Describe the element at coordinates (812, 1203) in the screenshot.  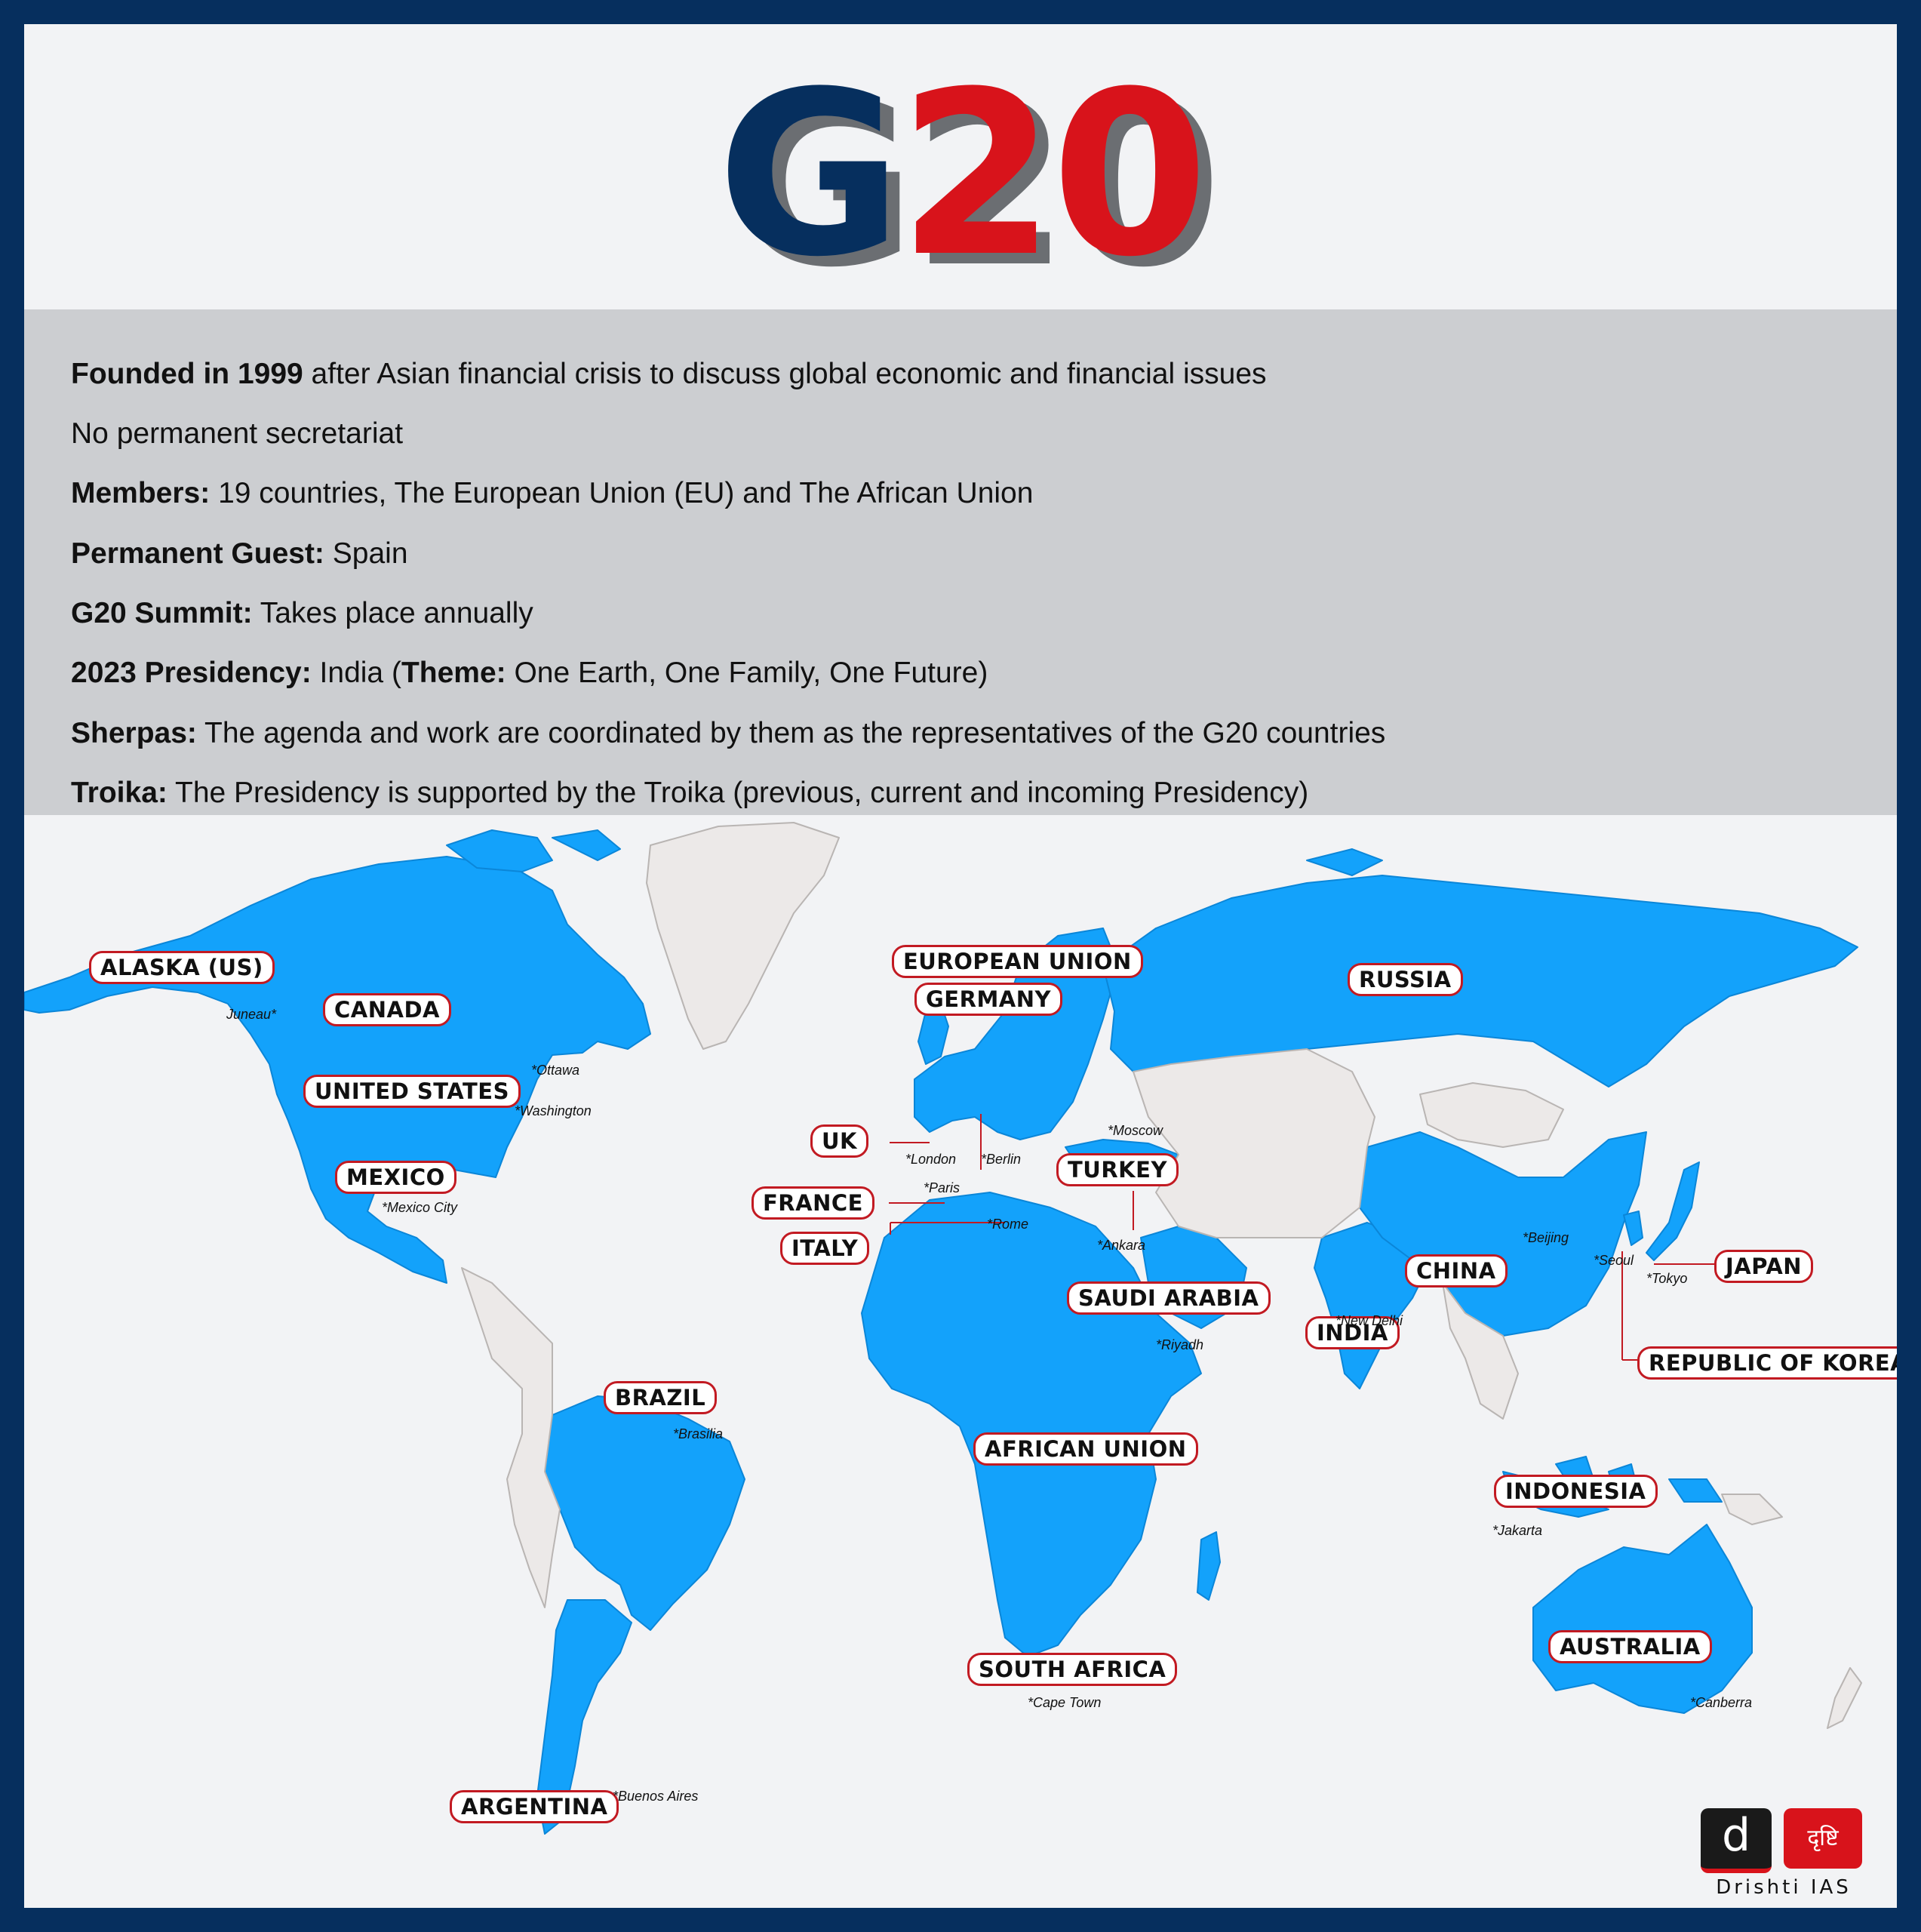
I see `label-france: FRANCE` at that location.